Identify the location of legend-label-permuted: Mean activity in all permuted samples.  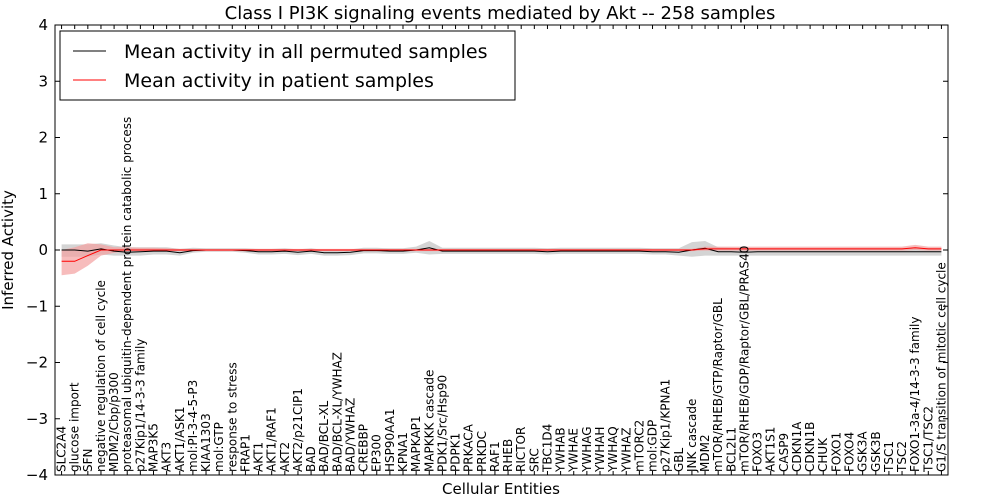
(305, 52).